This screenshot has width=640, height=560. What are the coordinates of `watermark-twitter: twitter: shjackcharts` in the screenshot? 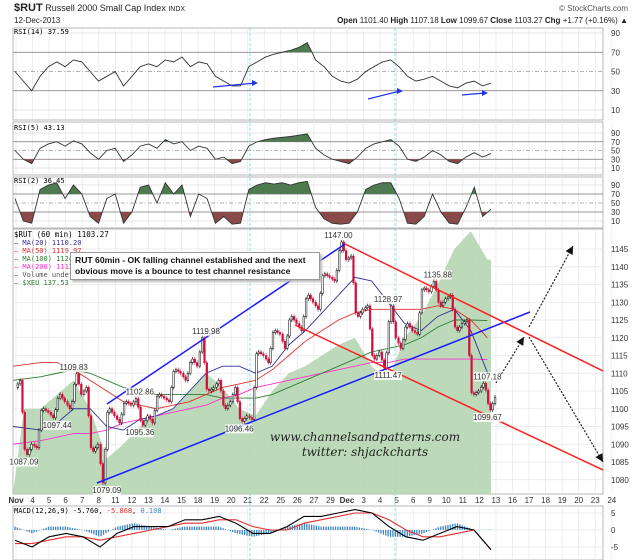 It's located at (365, 452).